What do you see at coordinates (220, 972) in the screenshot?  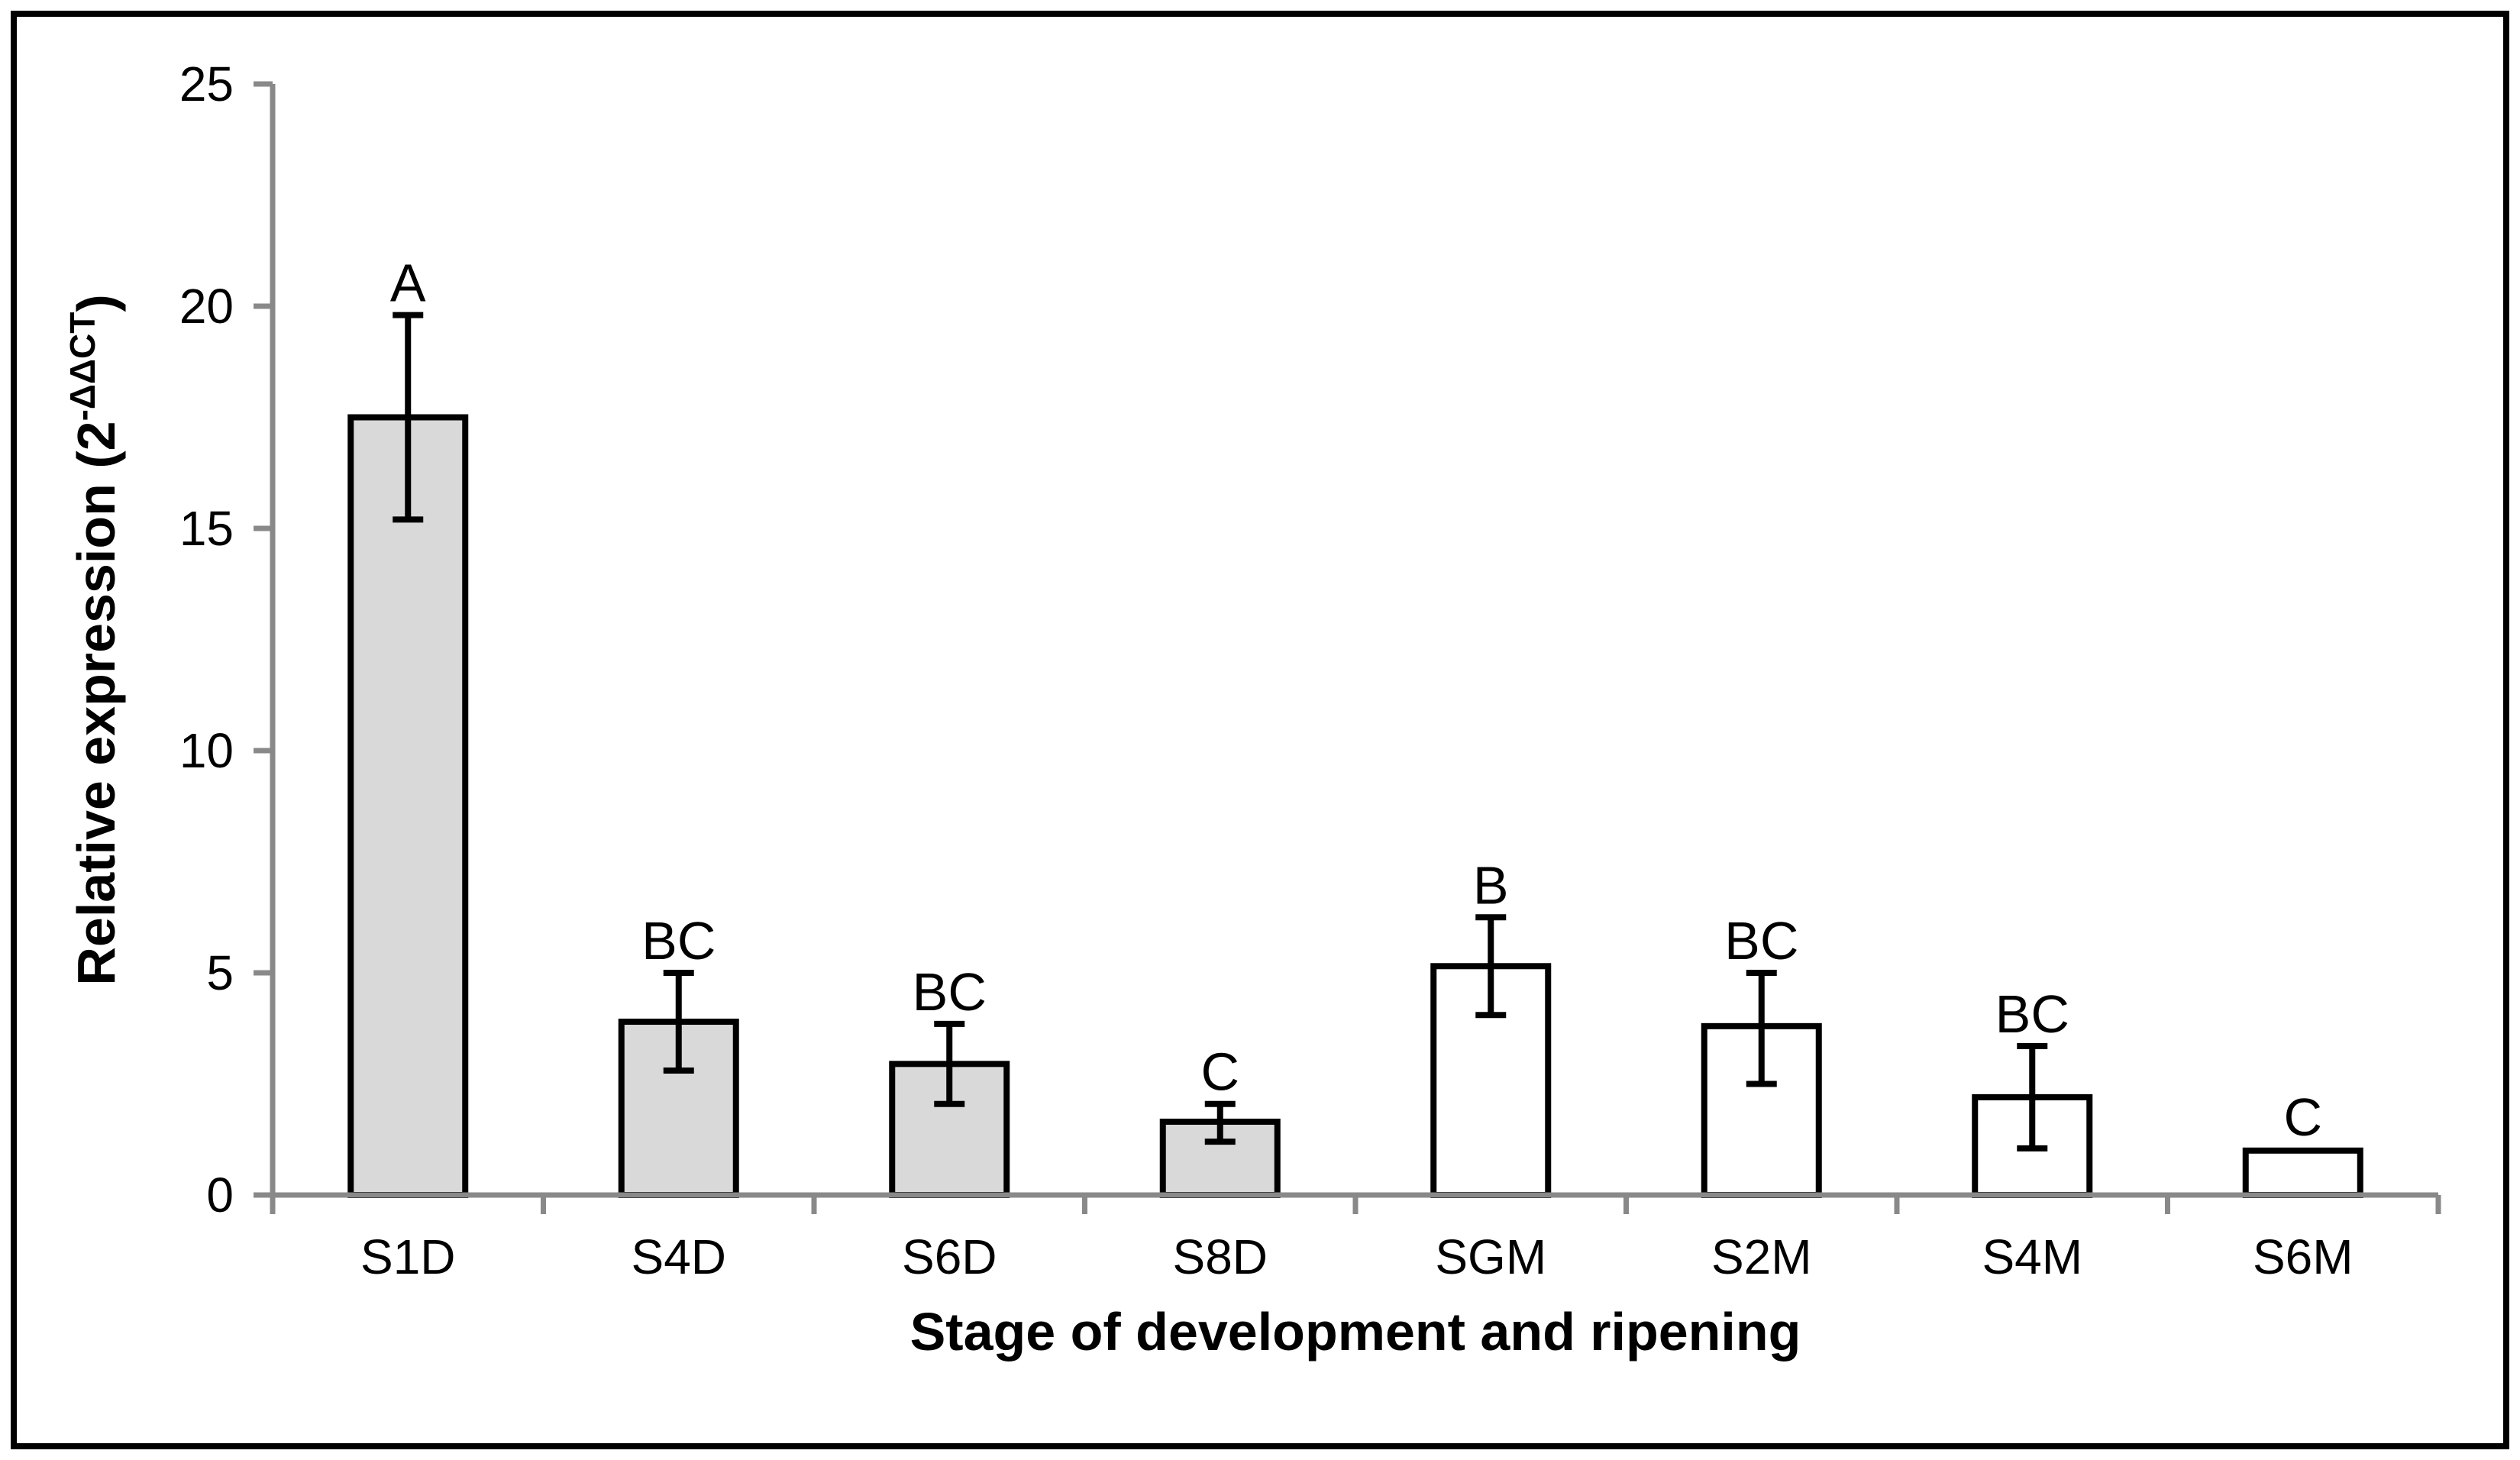 I see `y-tick-label-5: 5` at bounding box center [220, 972].